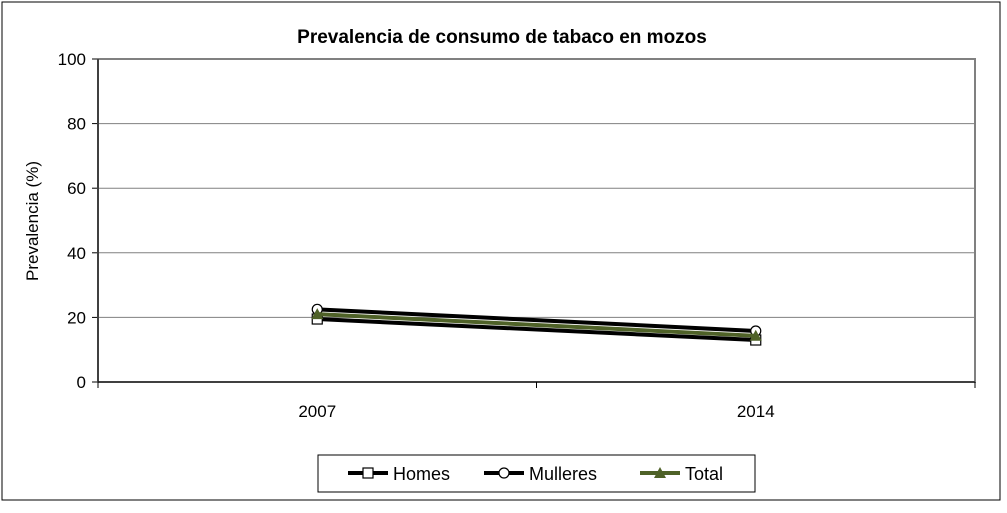 The height and width of the screenshot is (513, 1007). What do you see at coordinates (81, 382) in the screenshot?
I see `y-tick-label: 0` at bounding box center [81, 382].